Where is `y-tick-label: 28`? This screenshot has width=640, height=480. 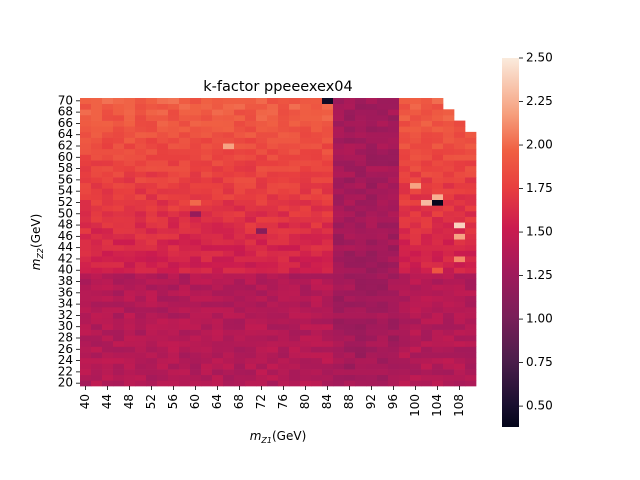
y-tick-label: 28 is located at coordinates (65, 338).